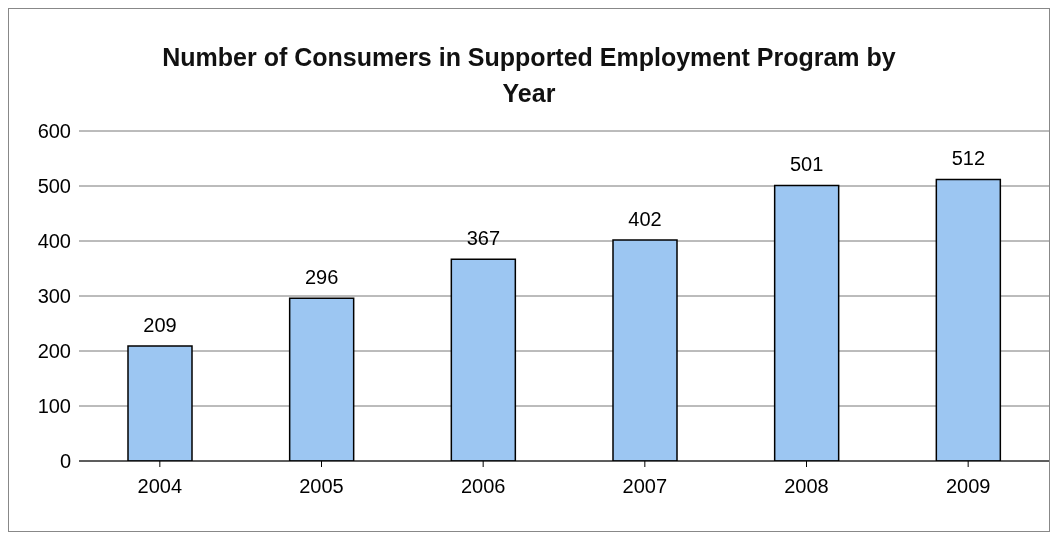 Image resolution: width=1057 pixels, height=539 pixels. What do you see at coordinates (321, 486) in the screenshot?
I see `x-tick-label: 2005` at bounding box center [321, 486].